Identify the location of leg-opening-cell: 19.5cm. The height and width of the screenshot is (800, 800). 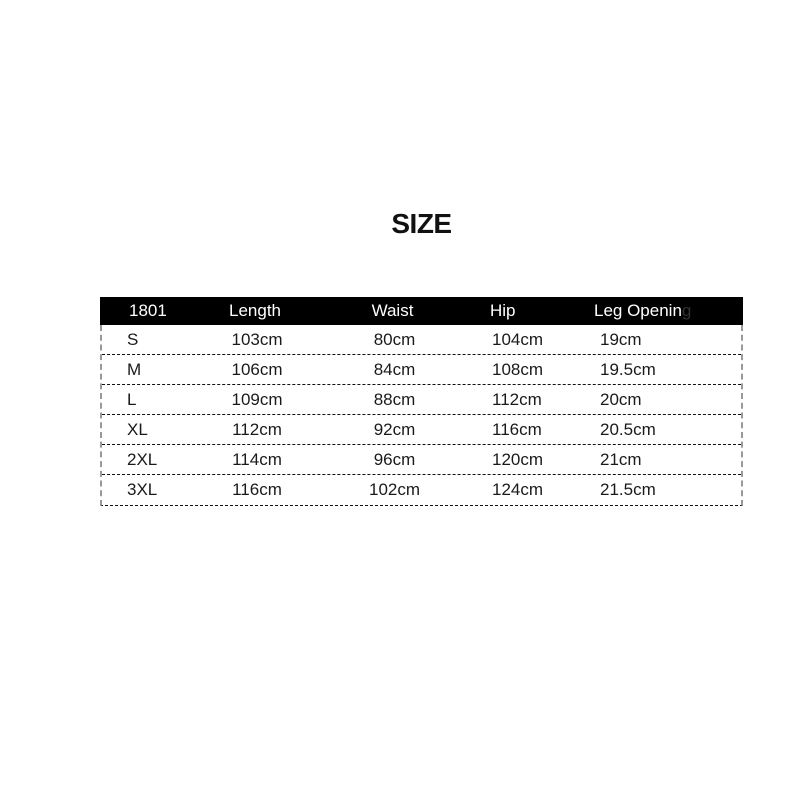
(628, 369).